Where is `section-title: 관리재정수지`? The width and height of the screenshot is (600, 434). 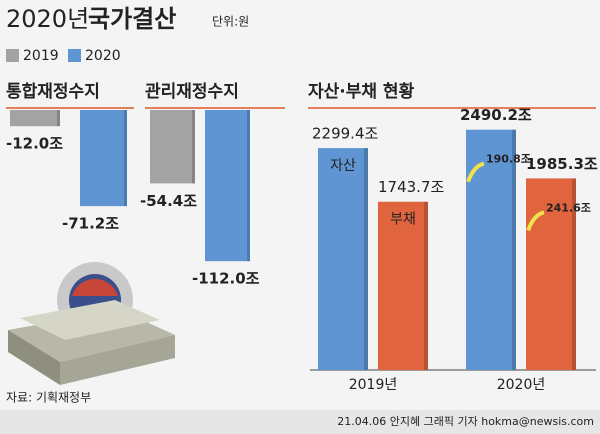
section-title: 관리재정수지 is located at coordinates (192, 92).